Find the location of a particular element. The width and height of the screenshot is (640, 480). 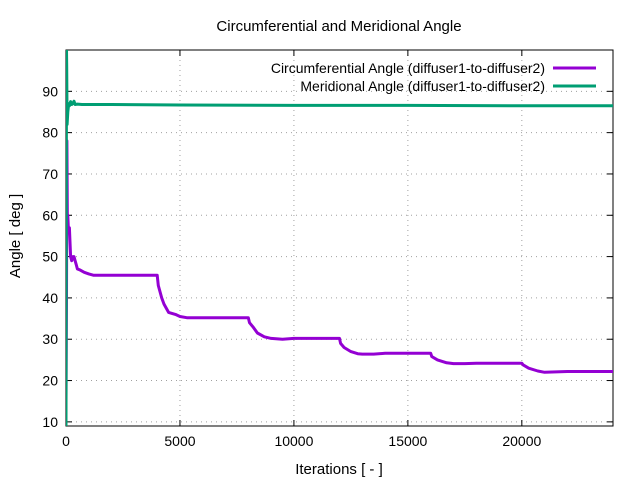

y-tick-label: 20 is located at coordinates (50, 381).